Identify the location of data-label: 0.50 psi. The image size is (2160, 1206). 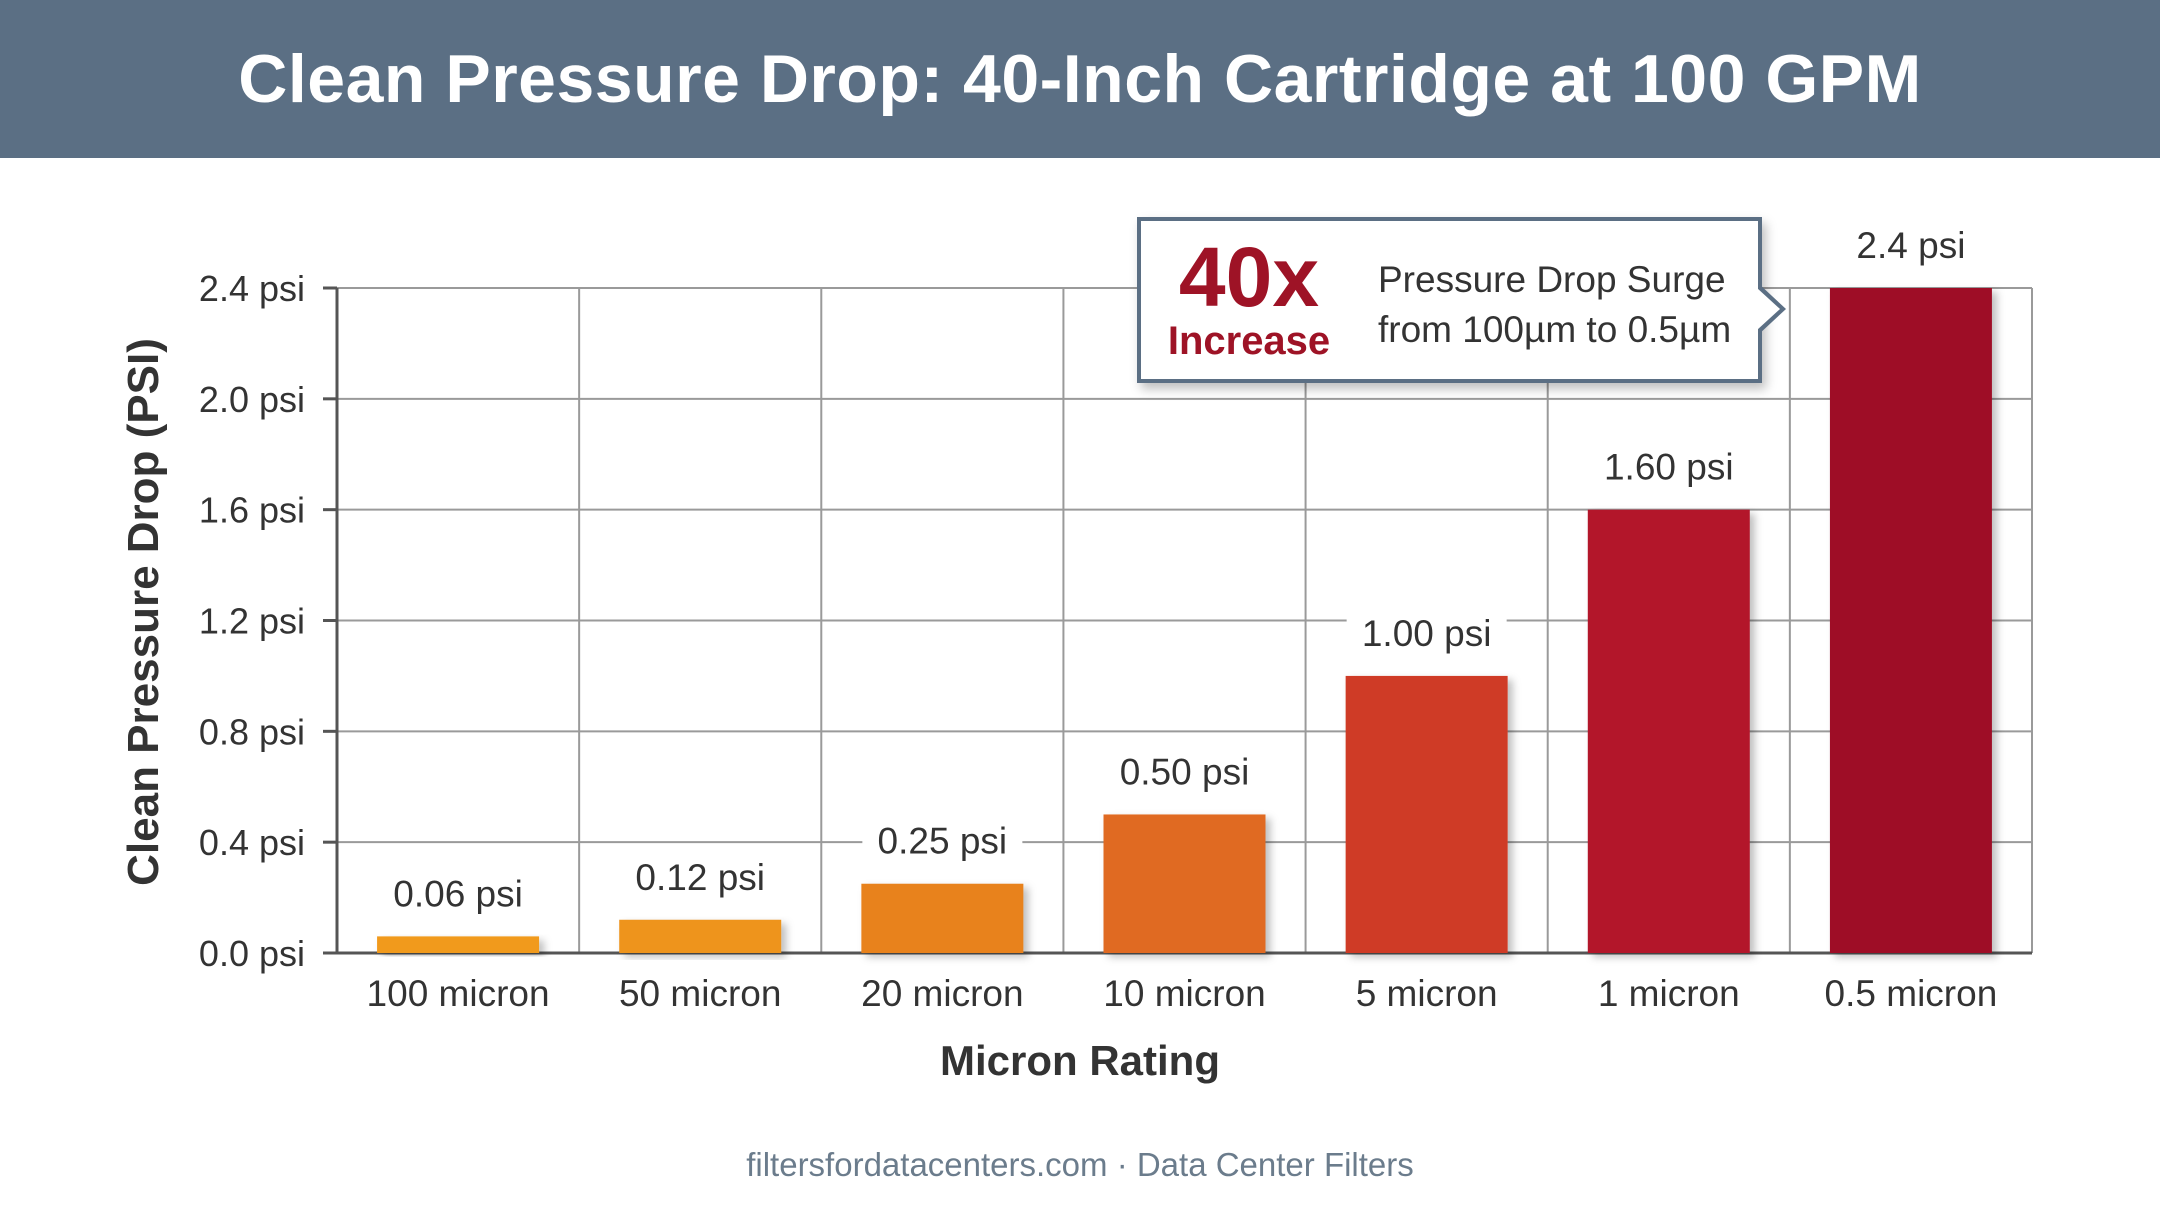
(1185, 771).